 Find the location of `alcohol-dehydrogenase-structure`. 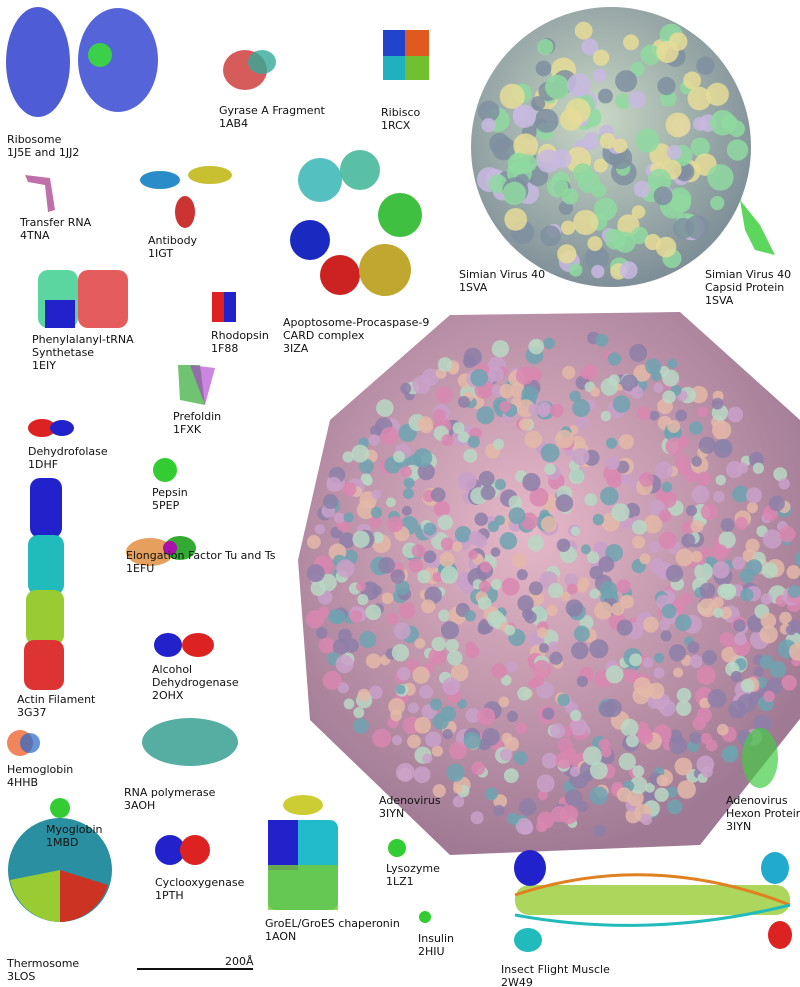

alcohol-dehydrogenase-structure is located at coordinates (184, 645).